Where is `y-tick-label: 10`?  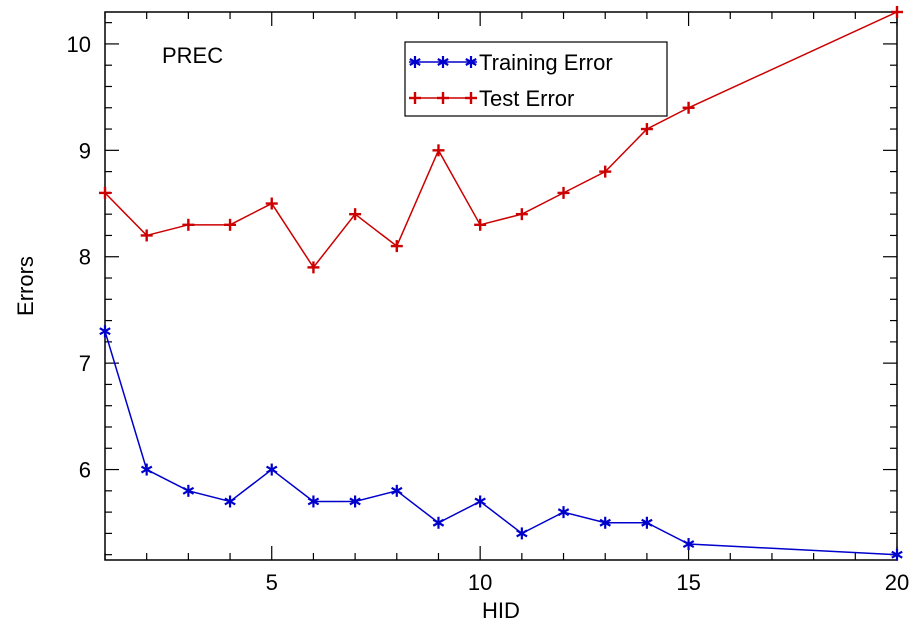 y-tick-label: 10 is located at coordinates (79, 44).